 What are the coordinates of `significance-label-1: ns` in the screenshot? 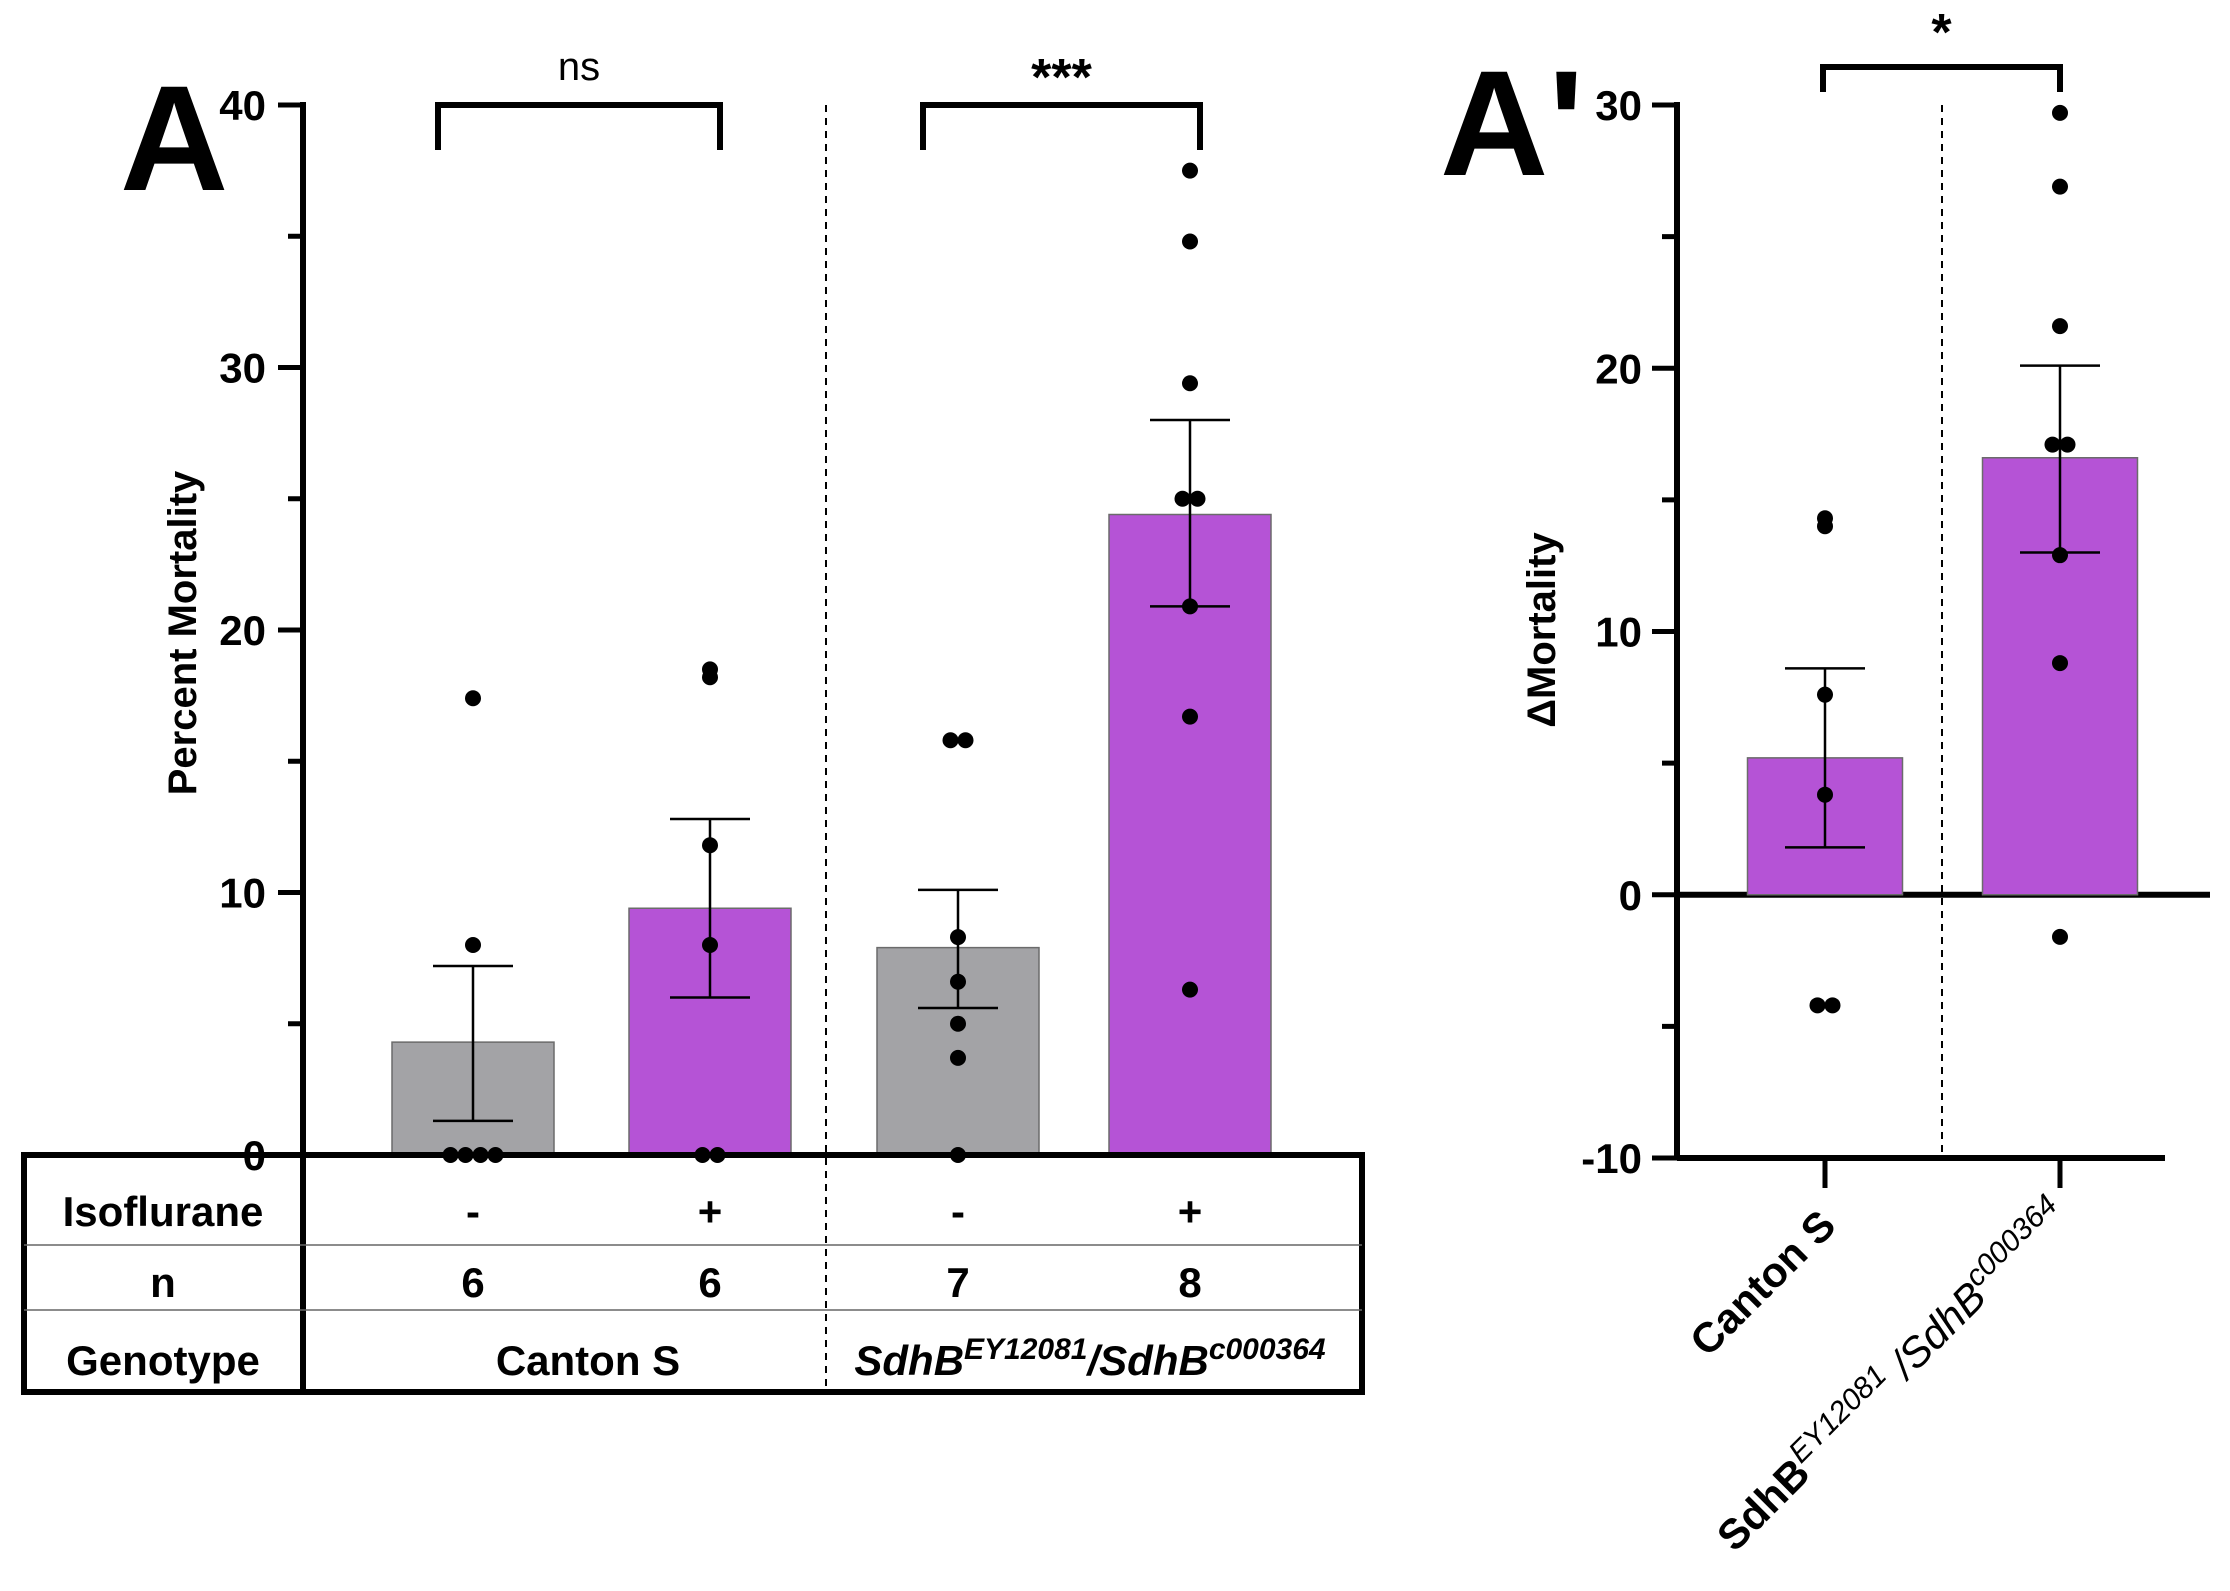 It's located at (579, 67).